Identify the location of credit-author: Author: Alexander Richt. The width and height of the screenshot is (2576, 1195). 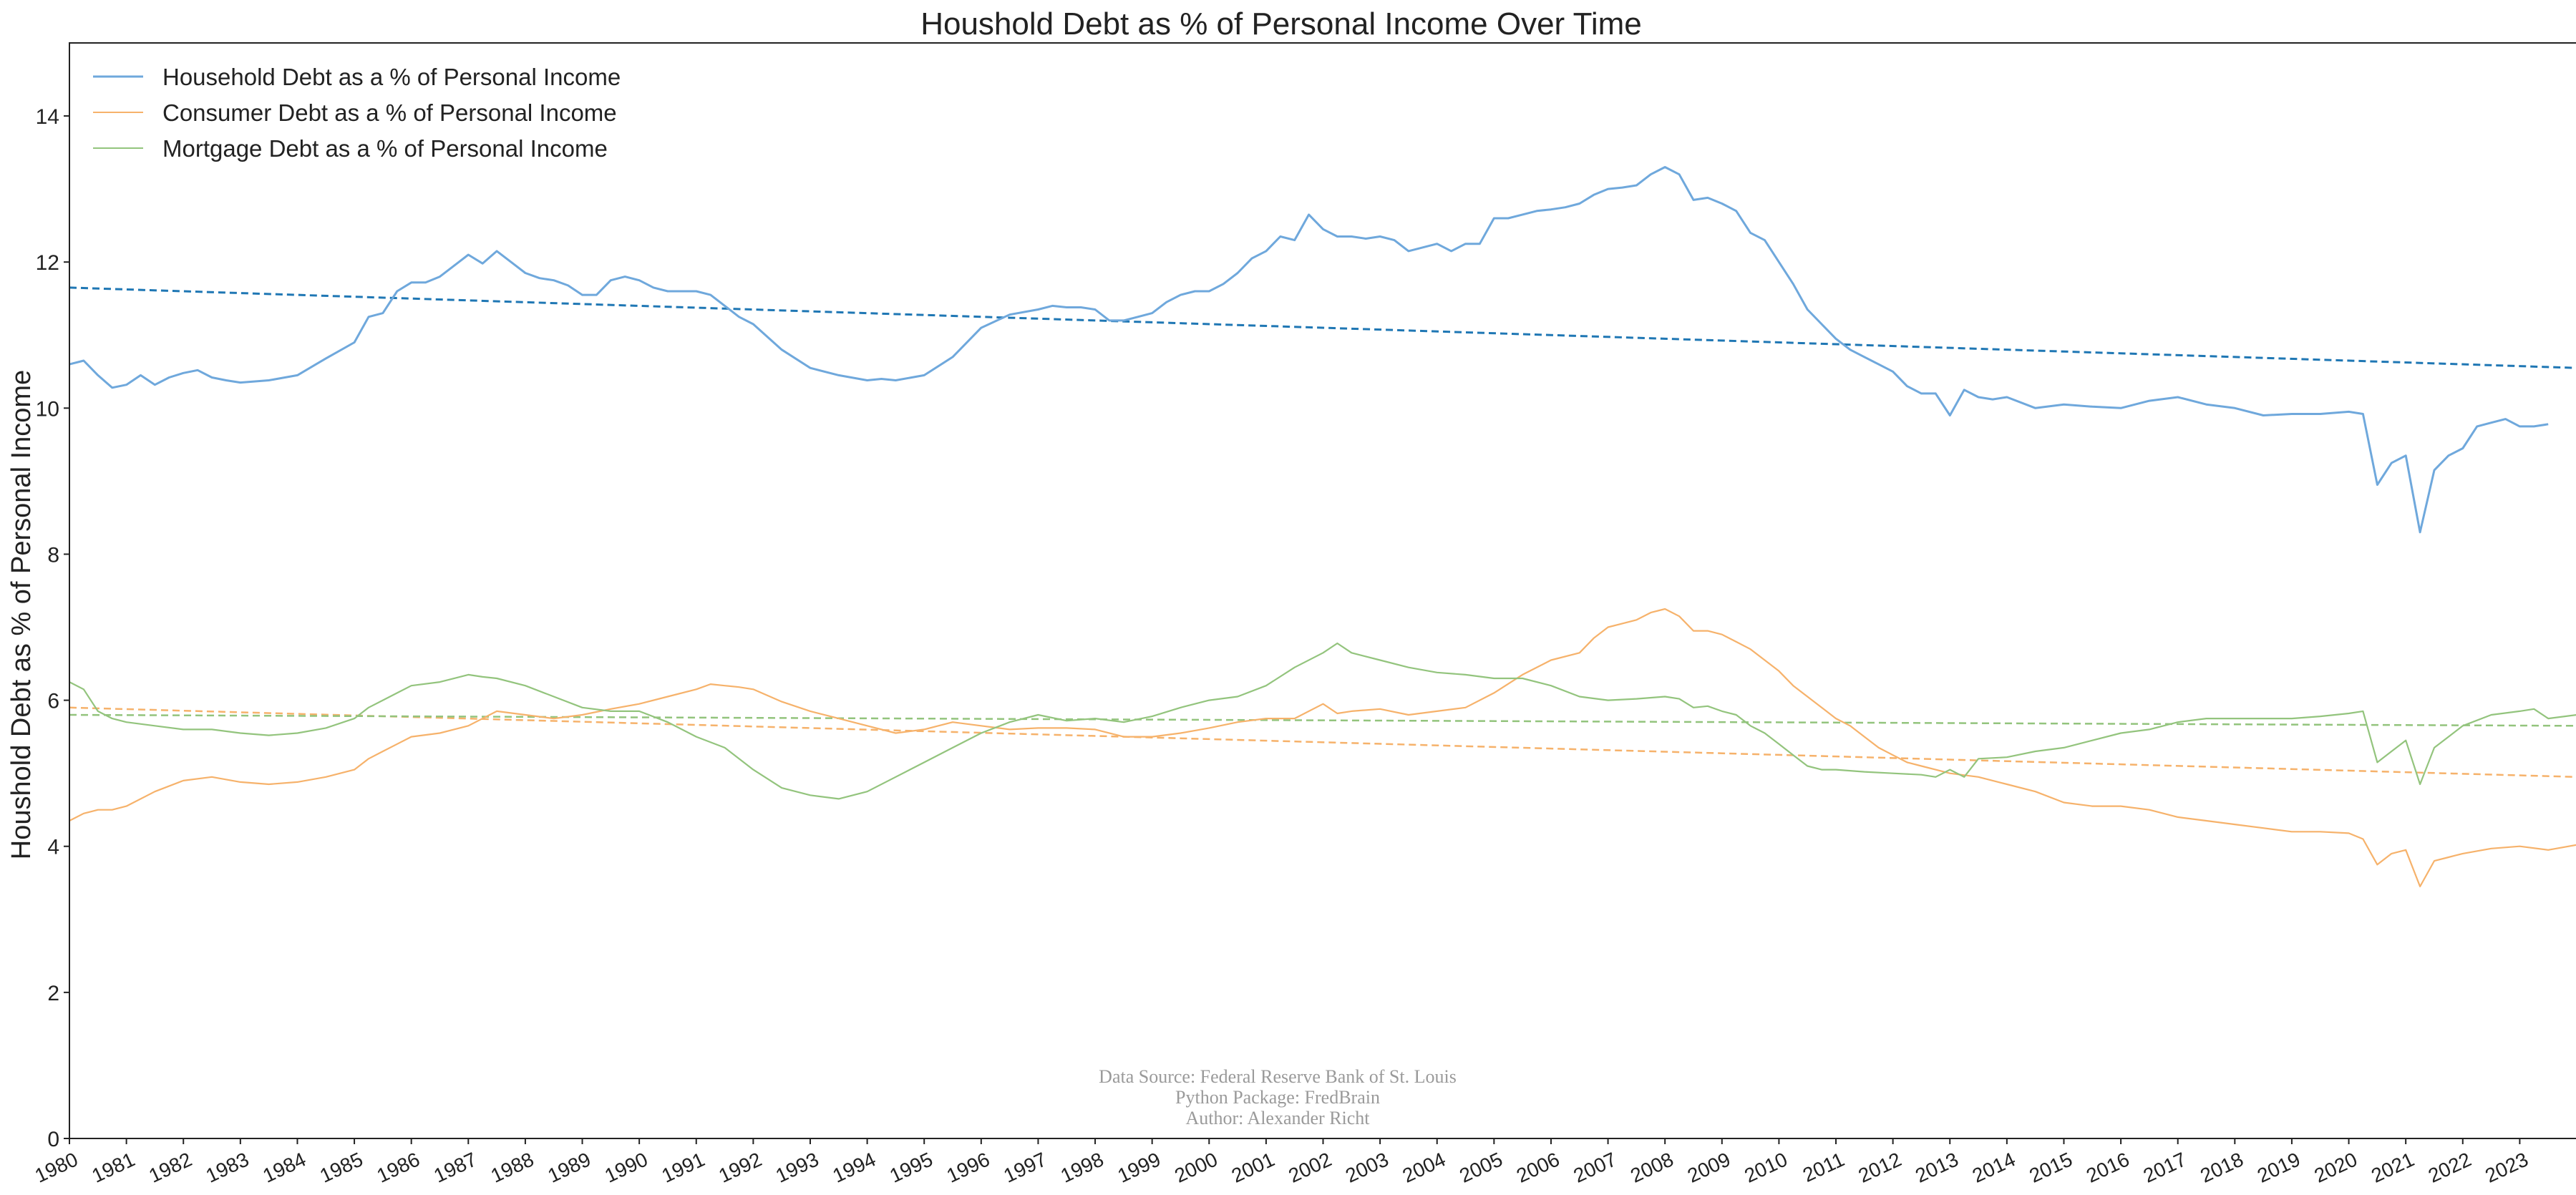
(1277, 1118).